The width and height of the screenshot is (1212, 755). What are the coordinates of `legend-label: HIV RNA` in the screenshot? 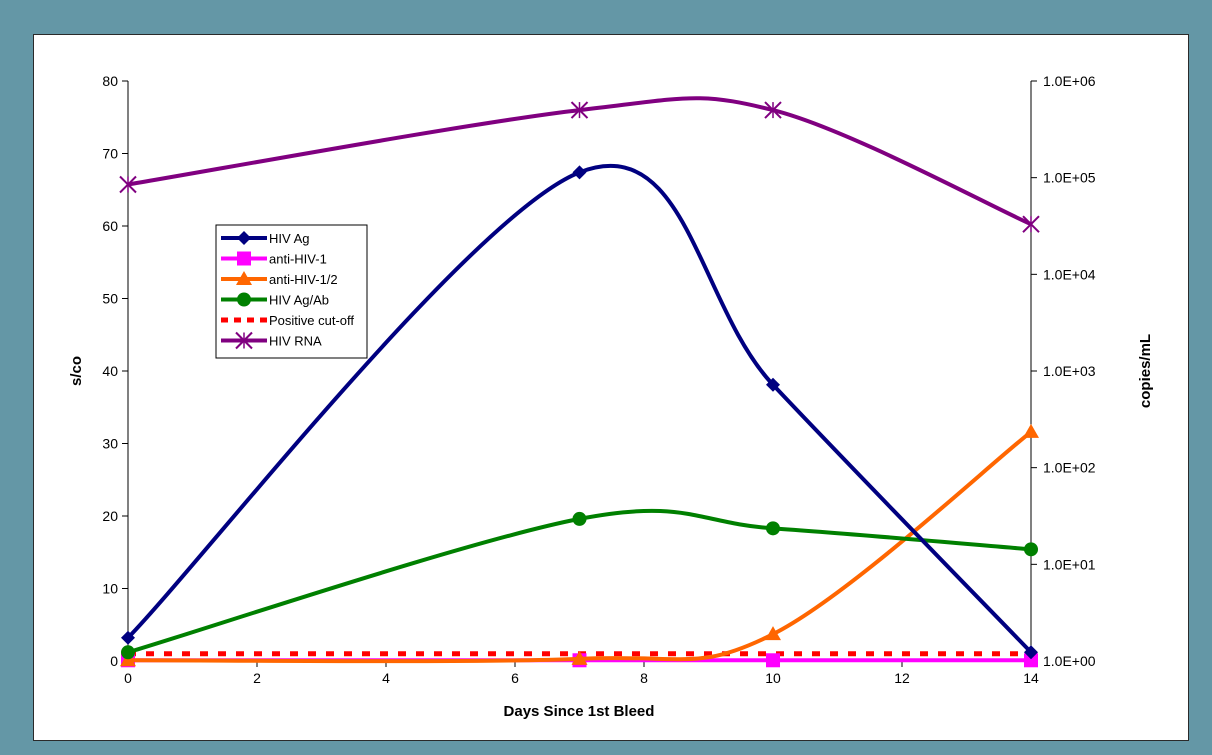 It's located at (295, 341).